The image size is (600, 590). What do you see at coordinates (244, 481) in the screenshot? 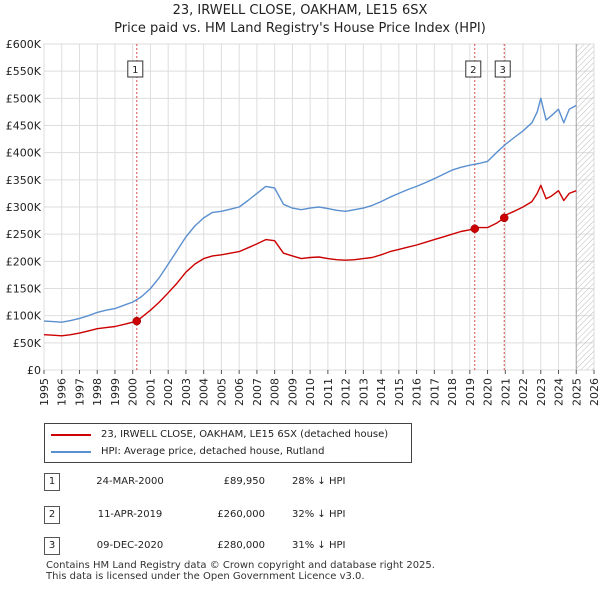
I see `transaction-price: £89,950` at bounding box center [244, 481].